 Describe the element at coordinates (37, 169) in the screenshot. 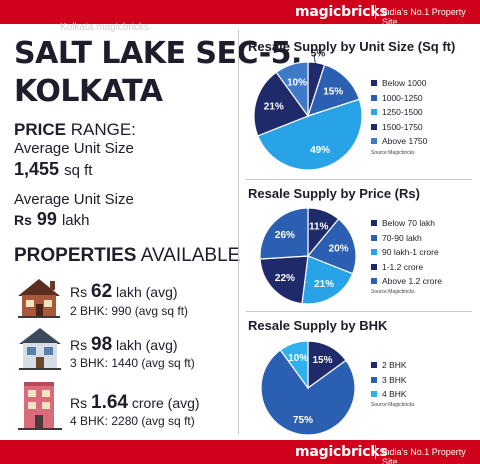

I see `avg-unit-size-number: 1,455` at that location.